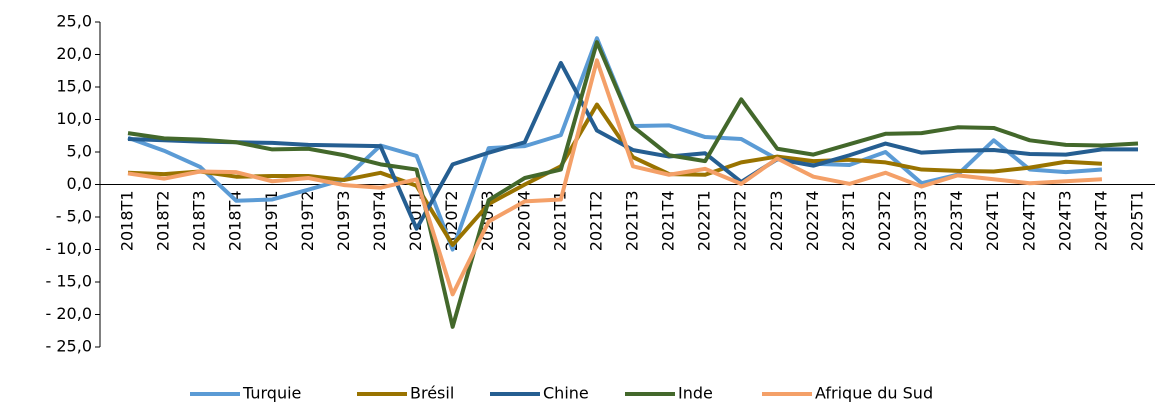  Describe the element at coordinates (992, 221) in the screenshot. I see `x-tick-label: 2024T1` at that location.